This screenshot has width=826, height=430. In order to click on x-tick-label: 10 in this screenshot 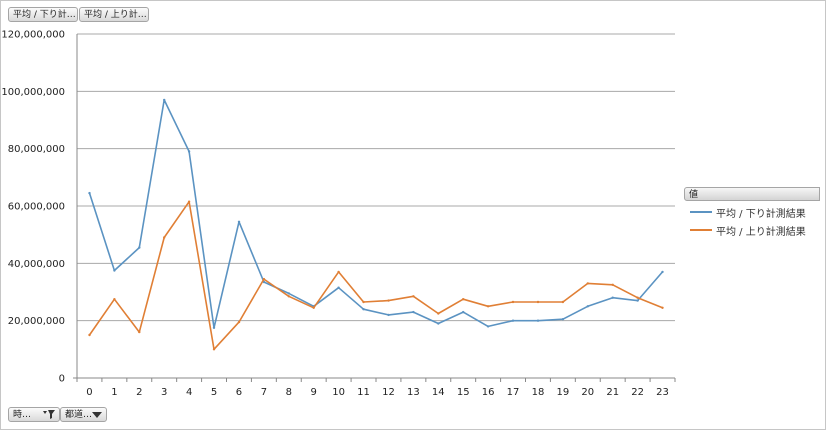, I will do `click(338, 392)`.